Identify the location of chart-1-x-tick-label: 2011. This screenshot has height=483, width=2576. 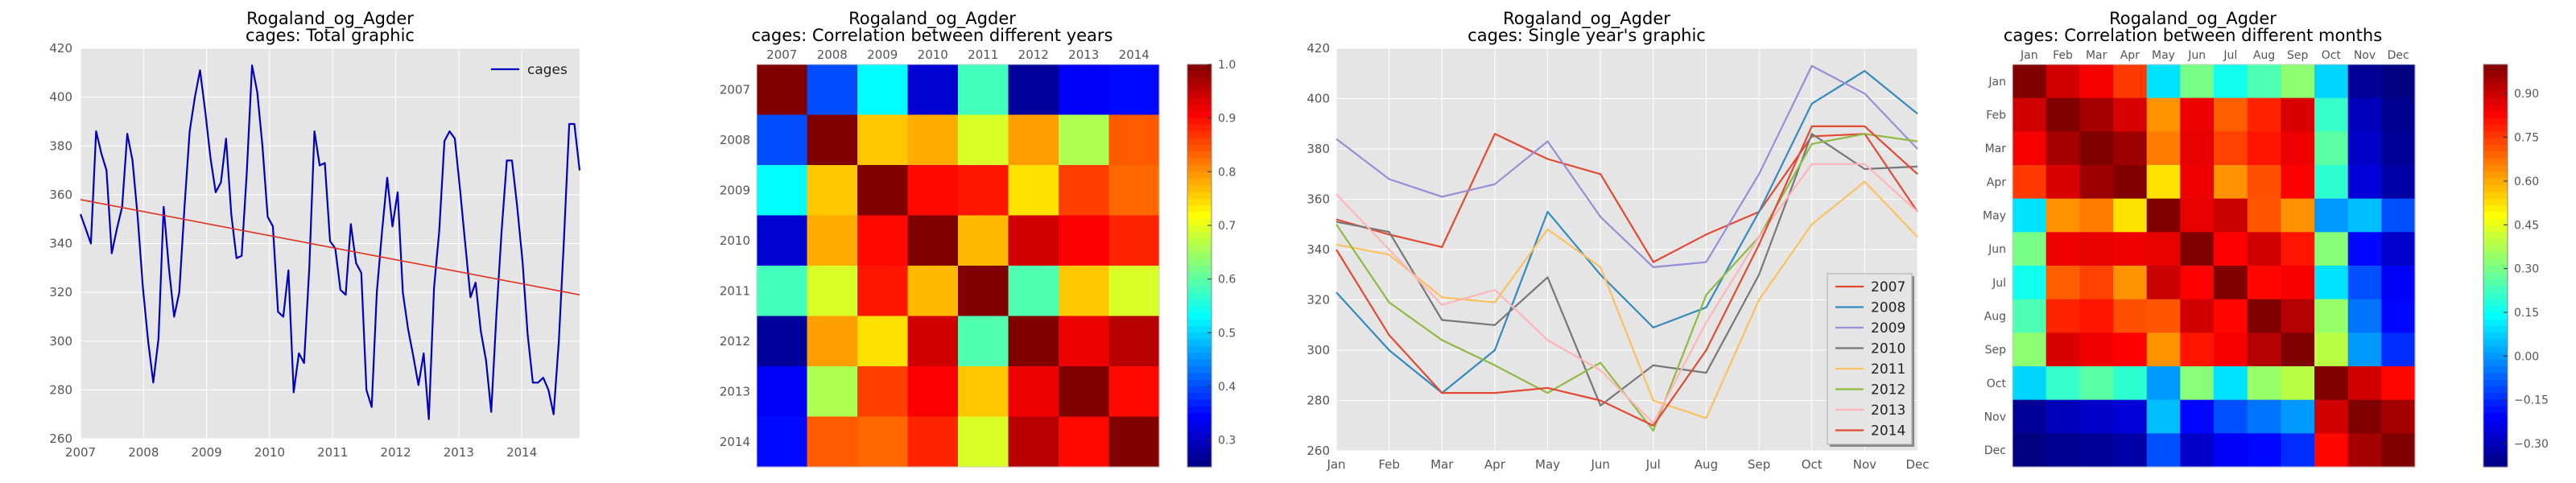
(332, 452).